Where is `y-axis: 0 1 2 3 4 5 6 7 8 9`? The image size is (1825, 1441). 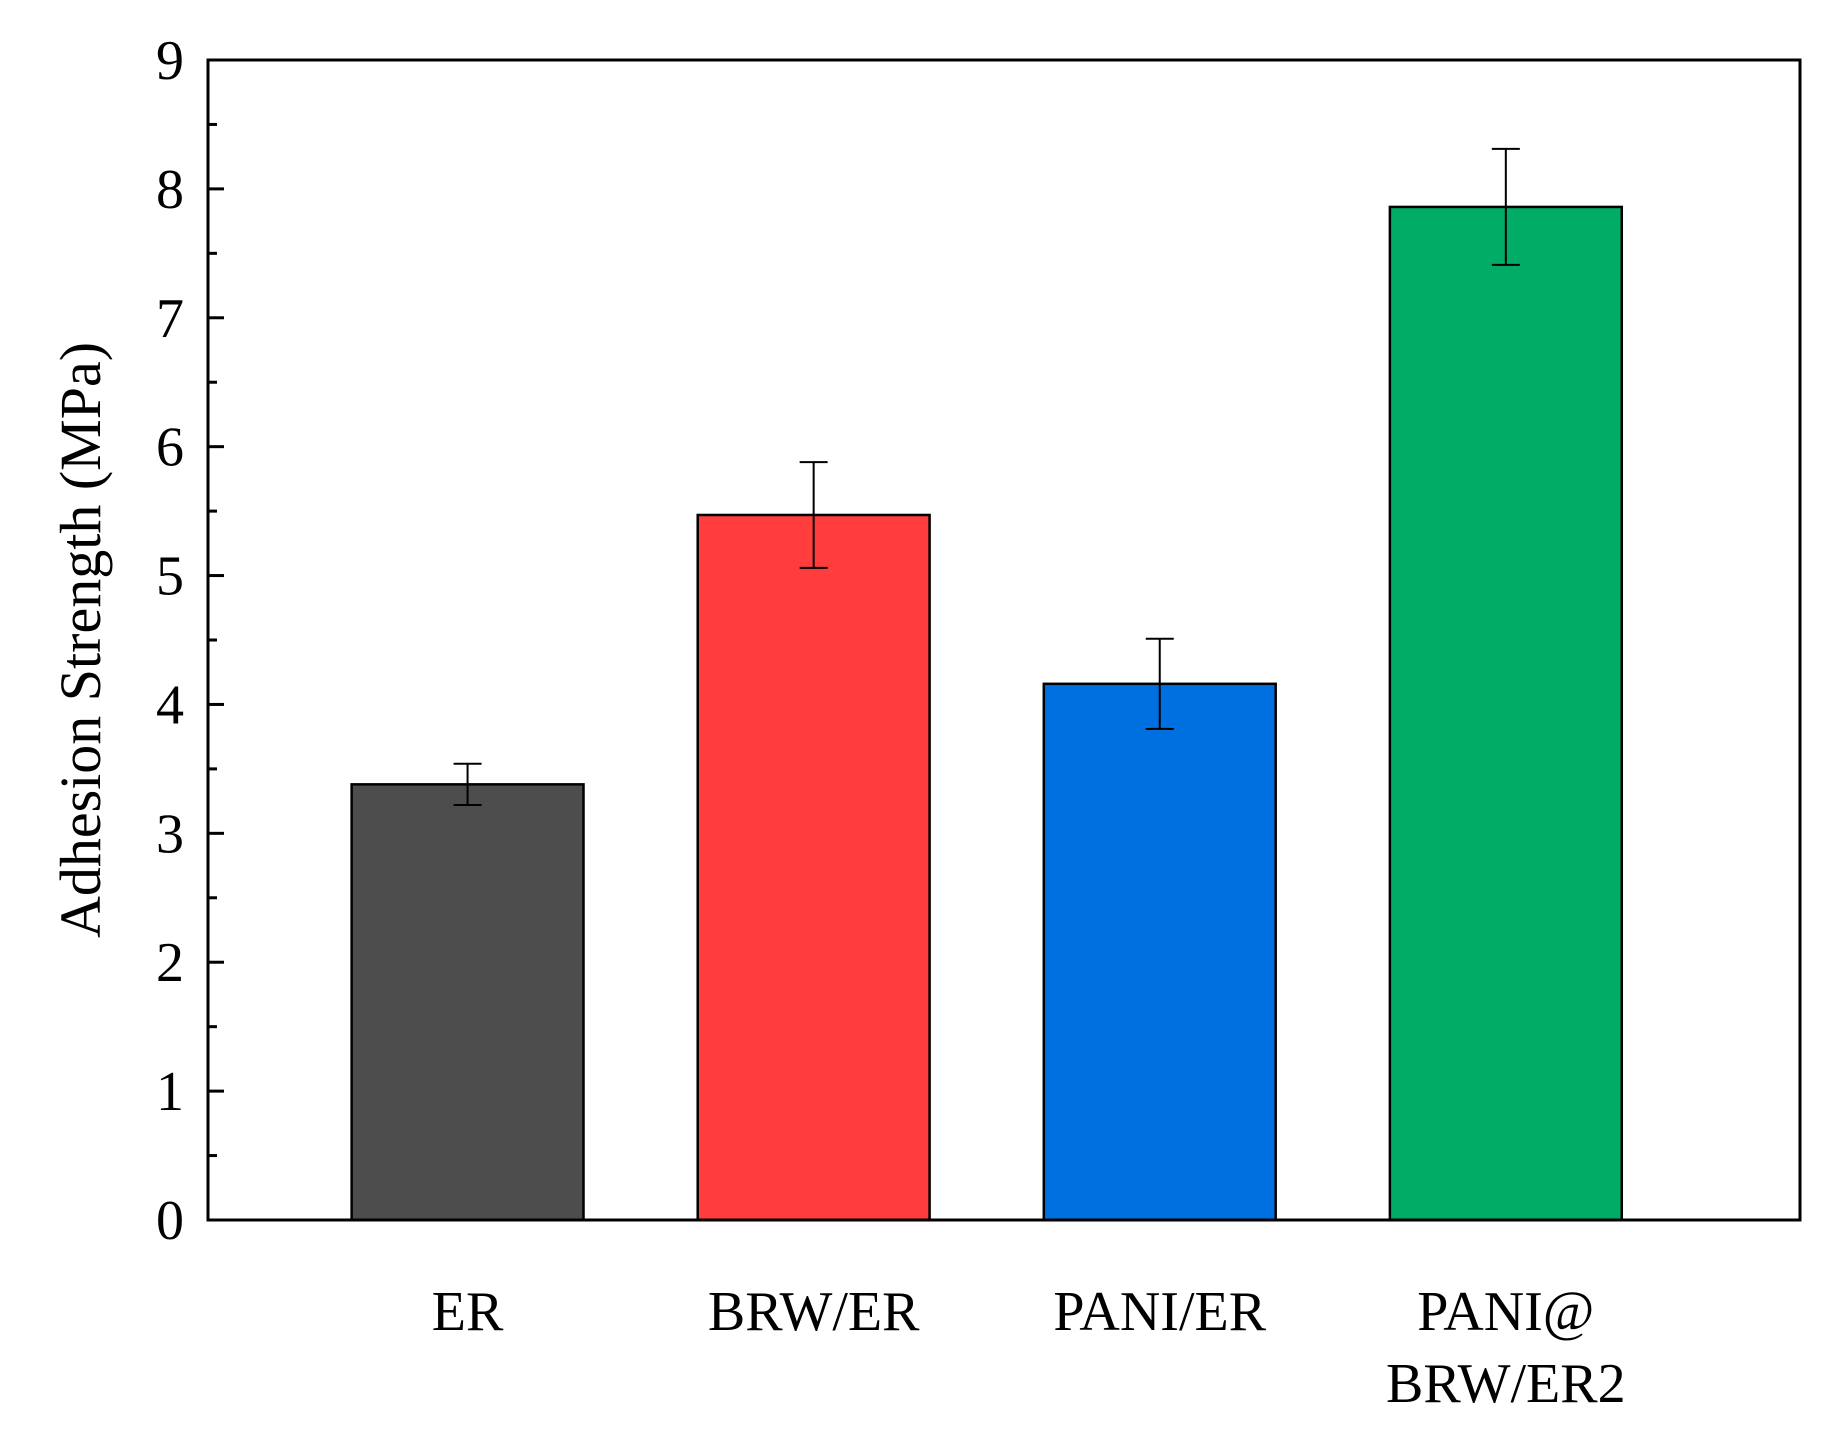
y-axis: 0 1 2 3 4 5 6 7 8 9 is located at coordinates (190, 641).